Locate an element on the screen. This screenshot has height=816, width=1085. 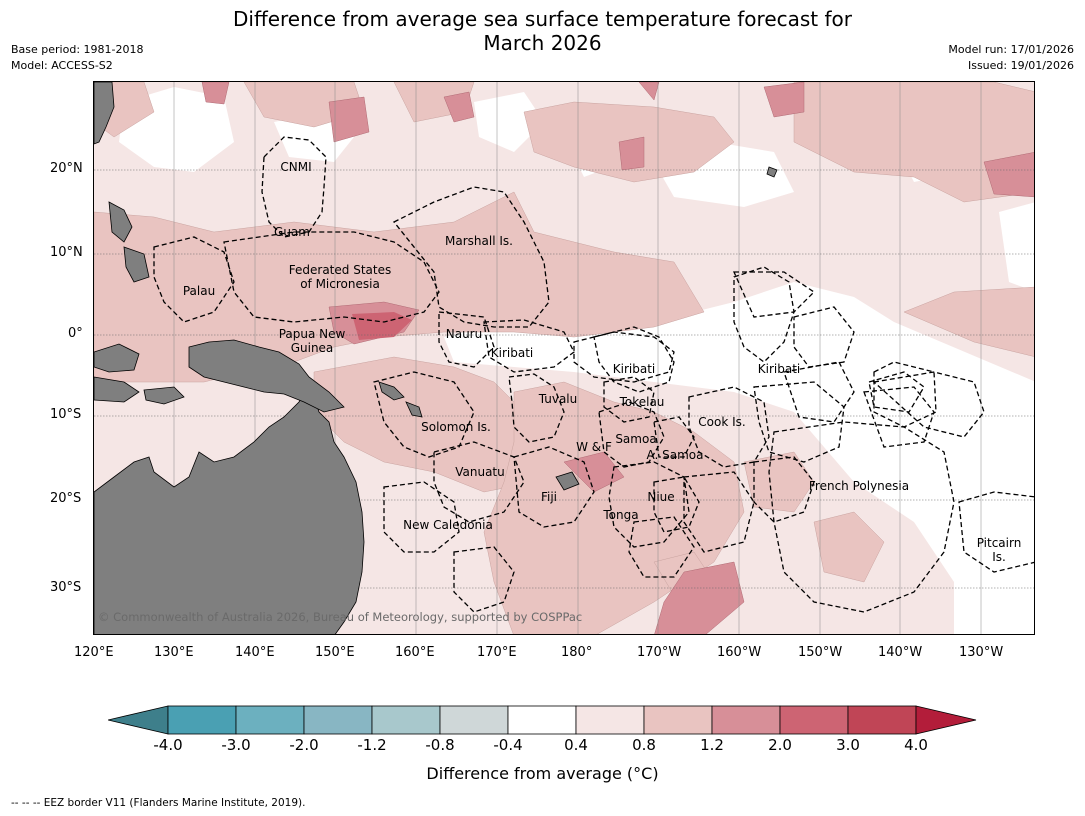
place-cnmi: CNMI is located at coordinates (295, 167).